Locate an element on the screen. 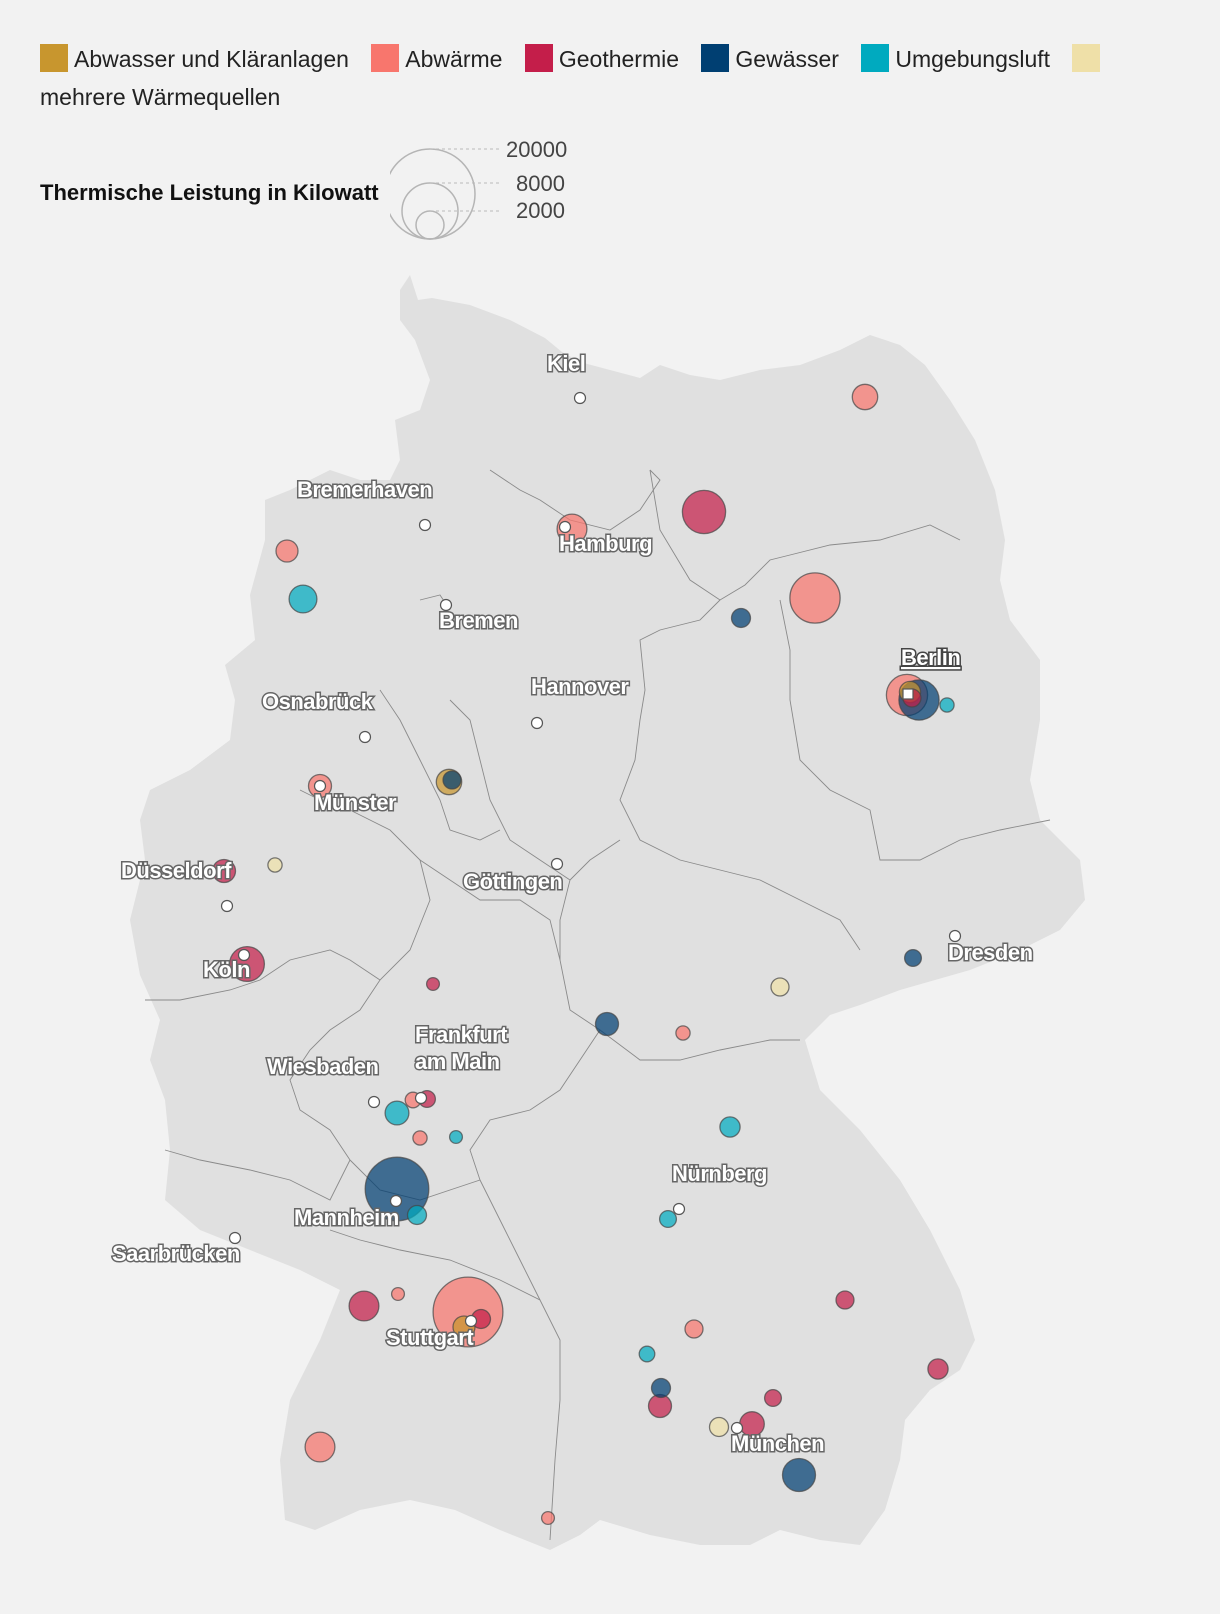 The height and width of the screenshot is (1614, 1220). city-label: München is located at coordinates (777, 1443).